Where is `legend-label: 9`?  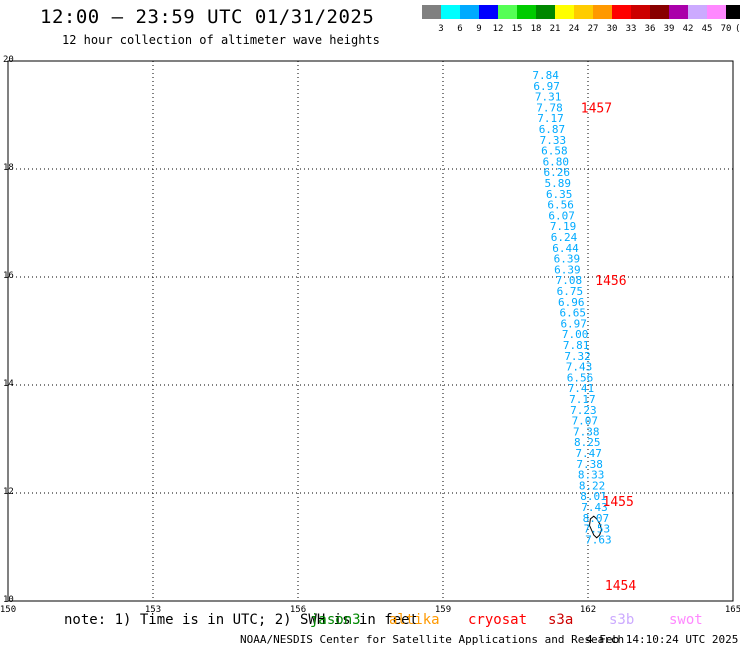
legend-label: 9 is located at coordinates (479, 29).